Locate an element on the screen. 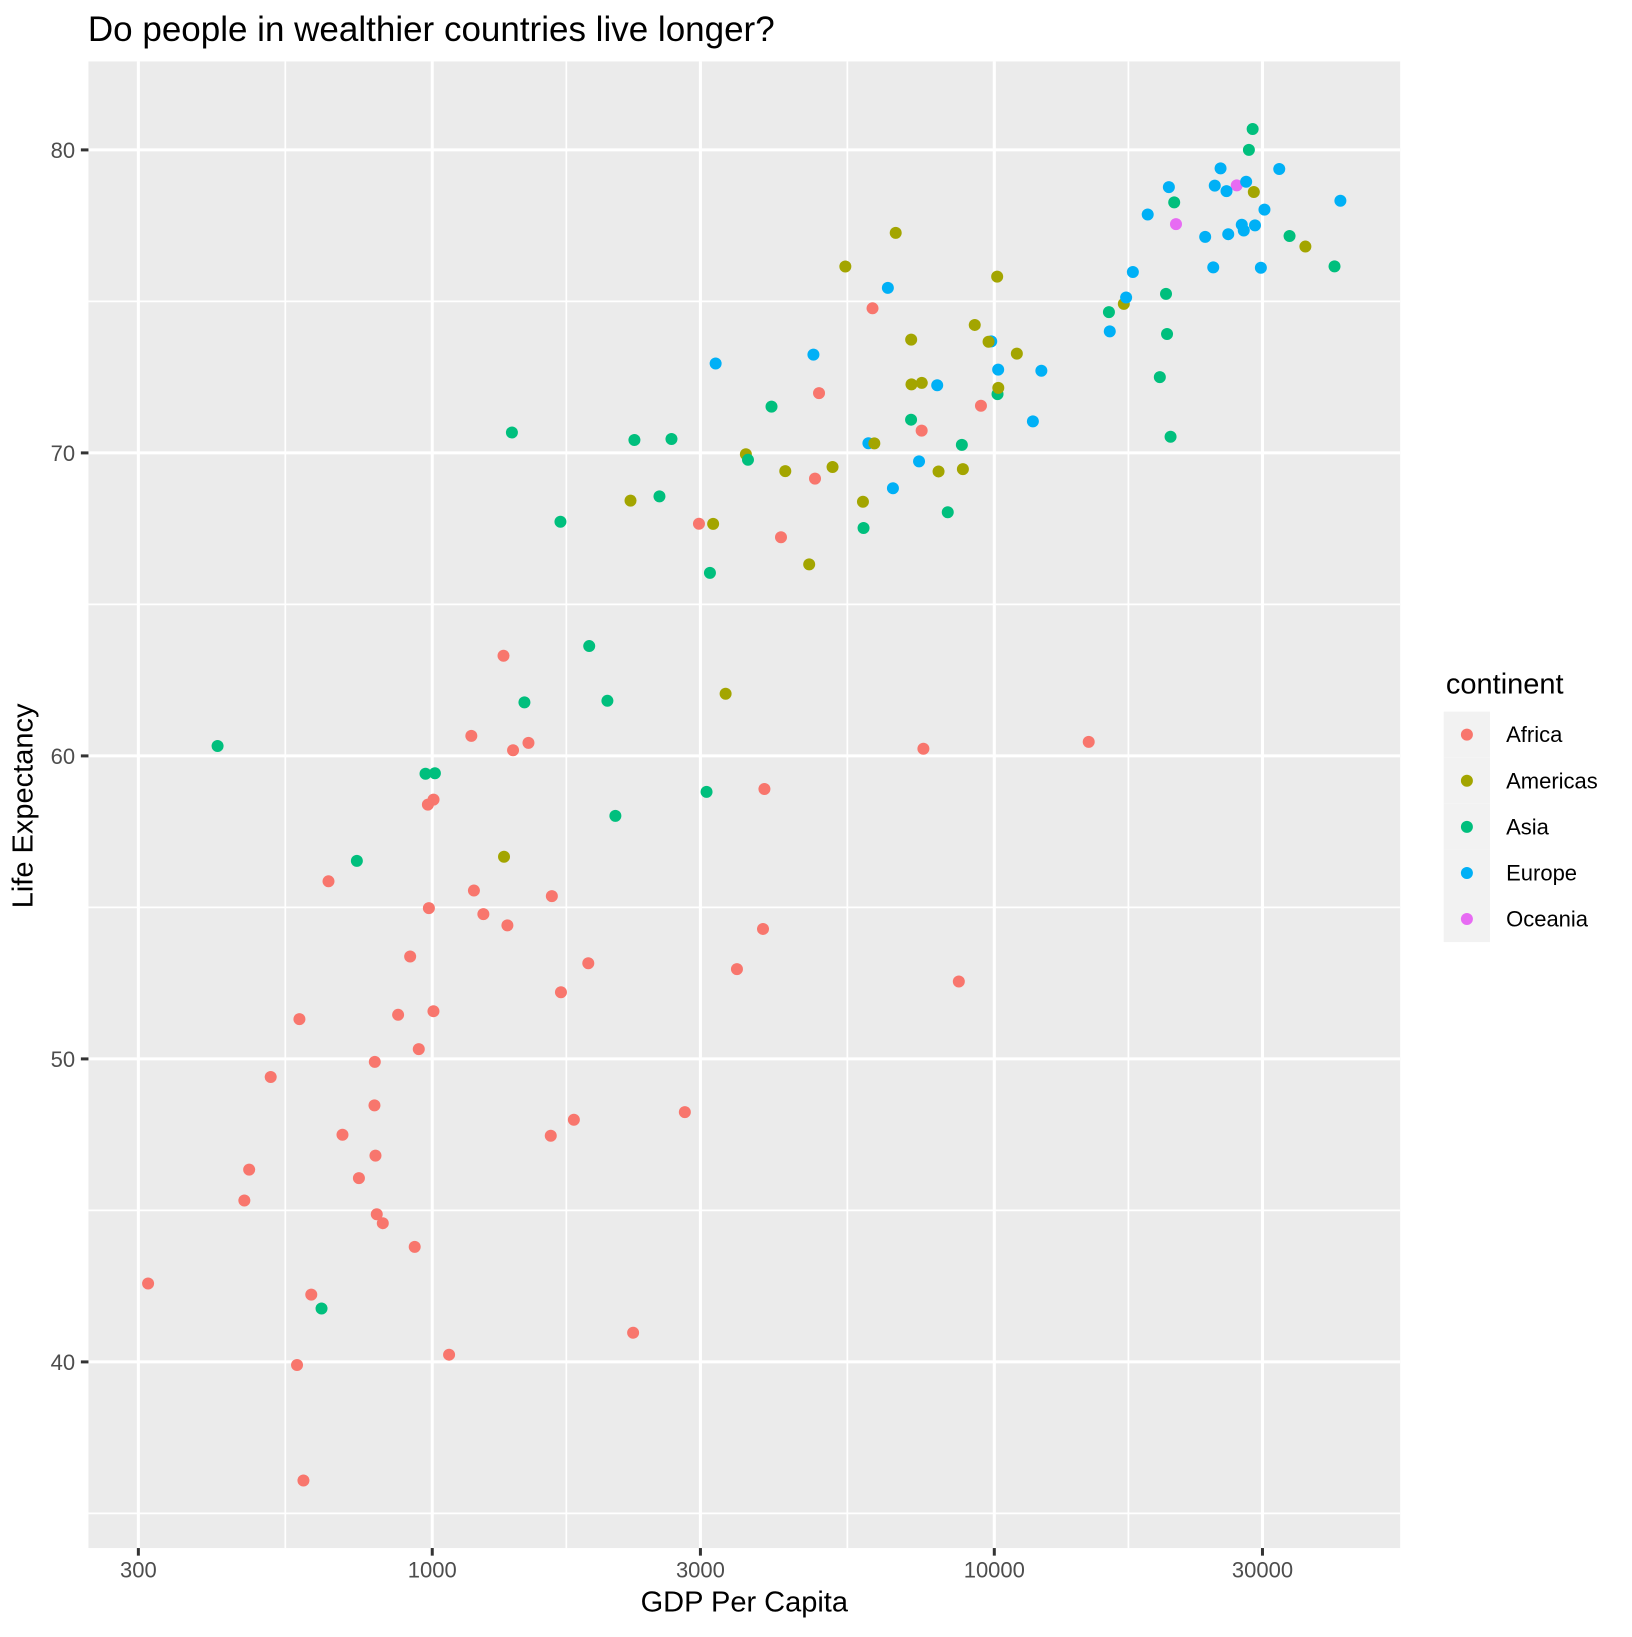  svg-text: 1000 is located at coordinates (432, 1570).